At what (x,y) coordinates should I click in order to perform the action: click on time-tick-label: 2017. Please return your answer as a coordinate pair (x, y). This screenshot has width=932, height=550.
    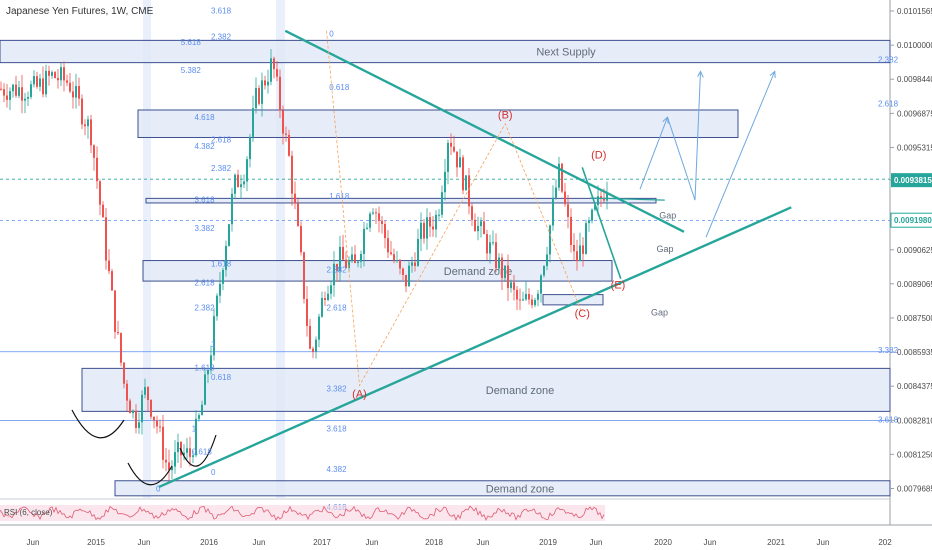
    Looking at the image, I should click on (322, 542).